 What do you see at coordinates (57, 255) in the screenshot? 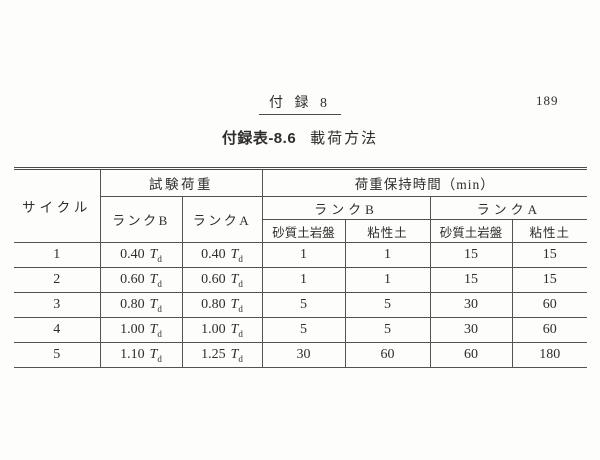
I see `cell-cycle: 1` at bounding box center [57, 255].